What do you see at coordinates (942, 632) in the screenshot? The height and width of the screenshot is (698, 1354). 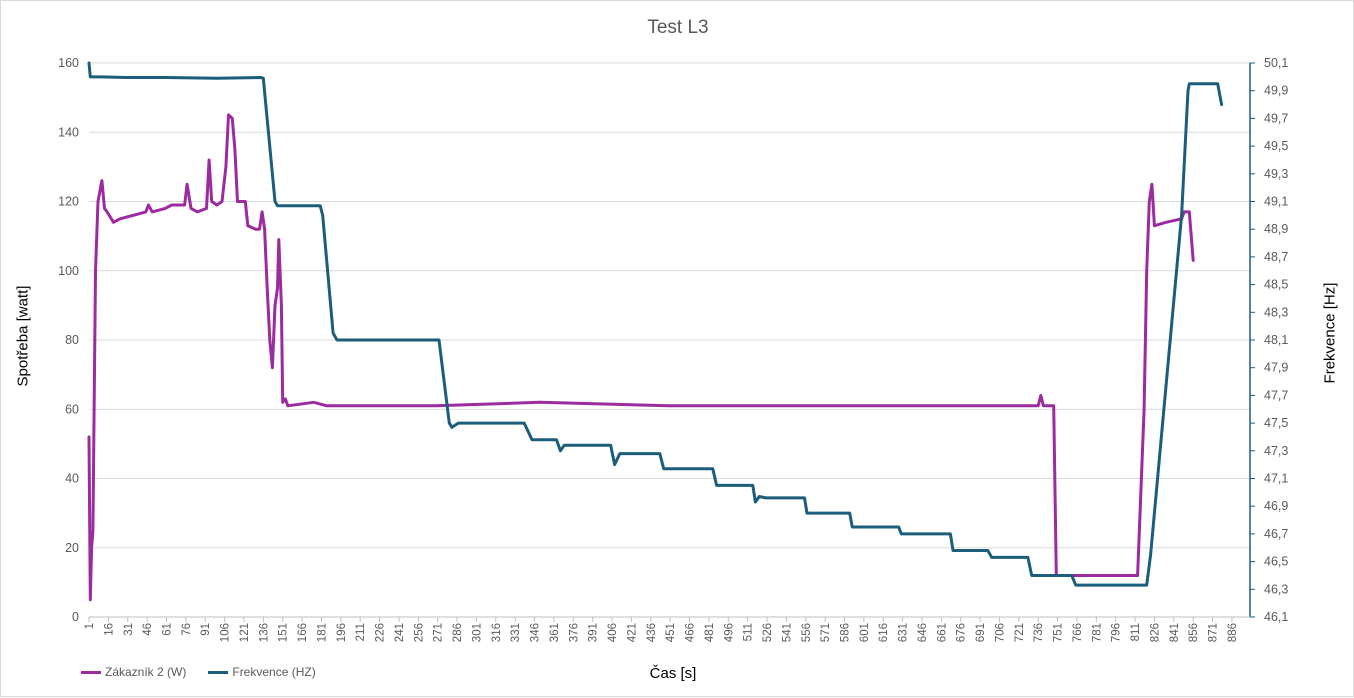 I see `x-tick-label: 661` at bounding box center [942, 632].